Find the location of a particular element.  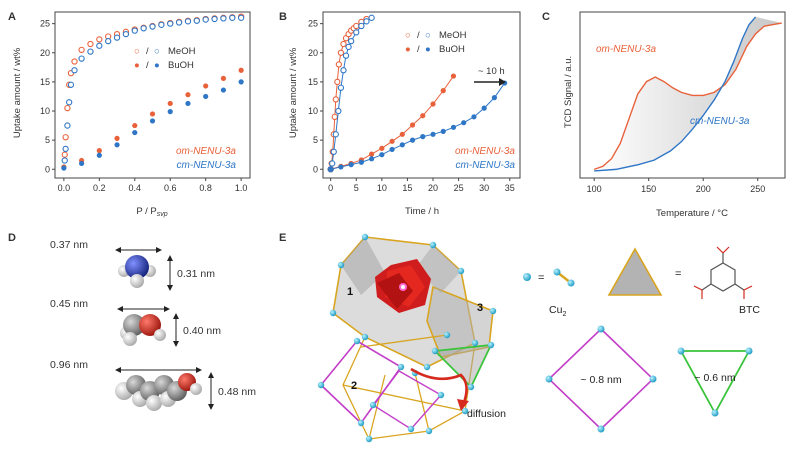

x-tick-label: 100 is located at coordinates (594, 189).